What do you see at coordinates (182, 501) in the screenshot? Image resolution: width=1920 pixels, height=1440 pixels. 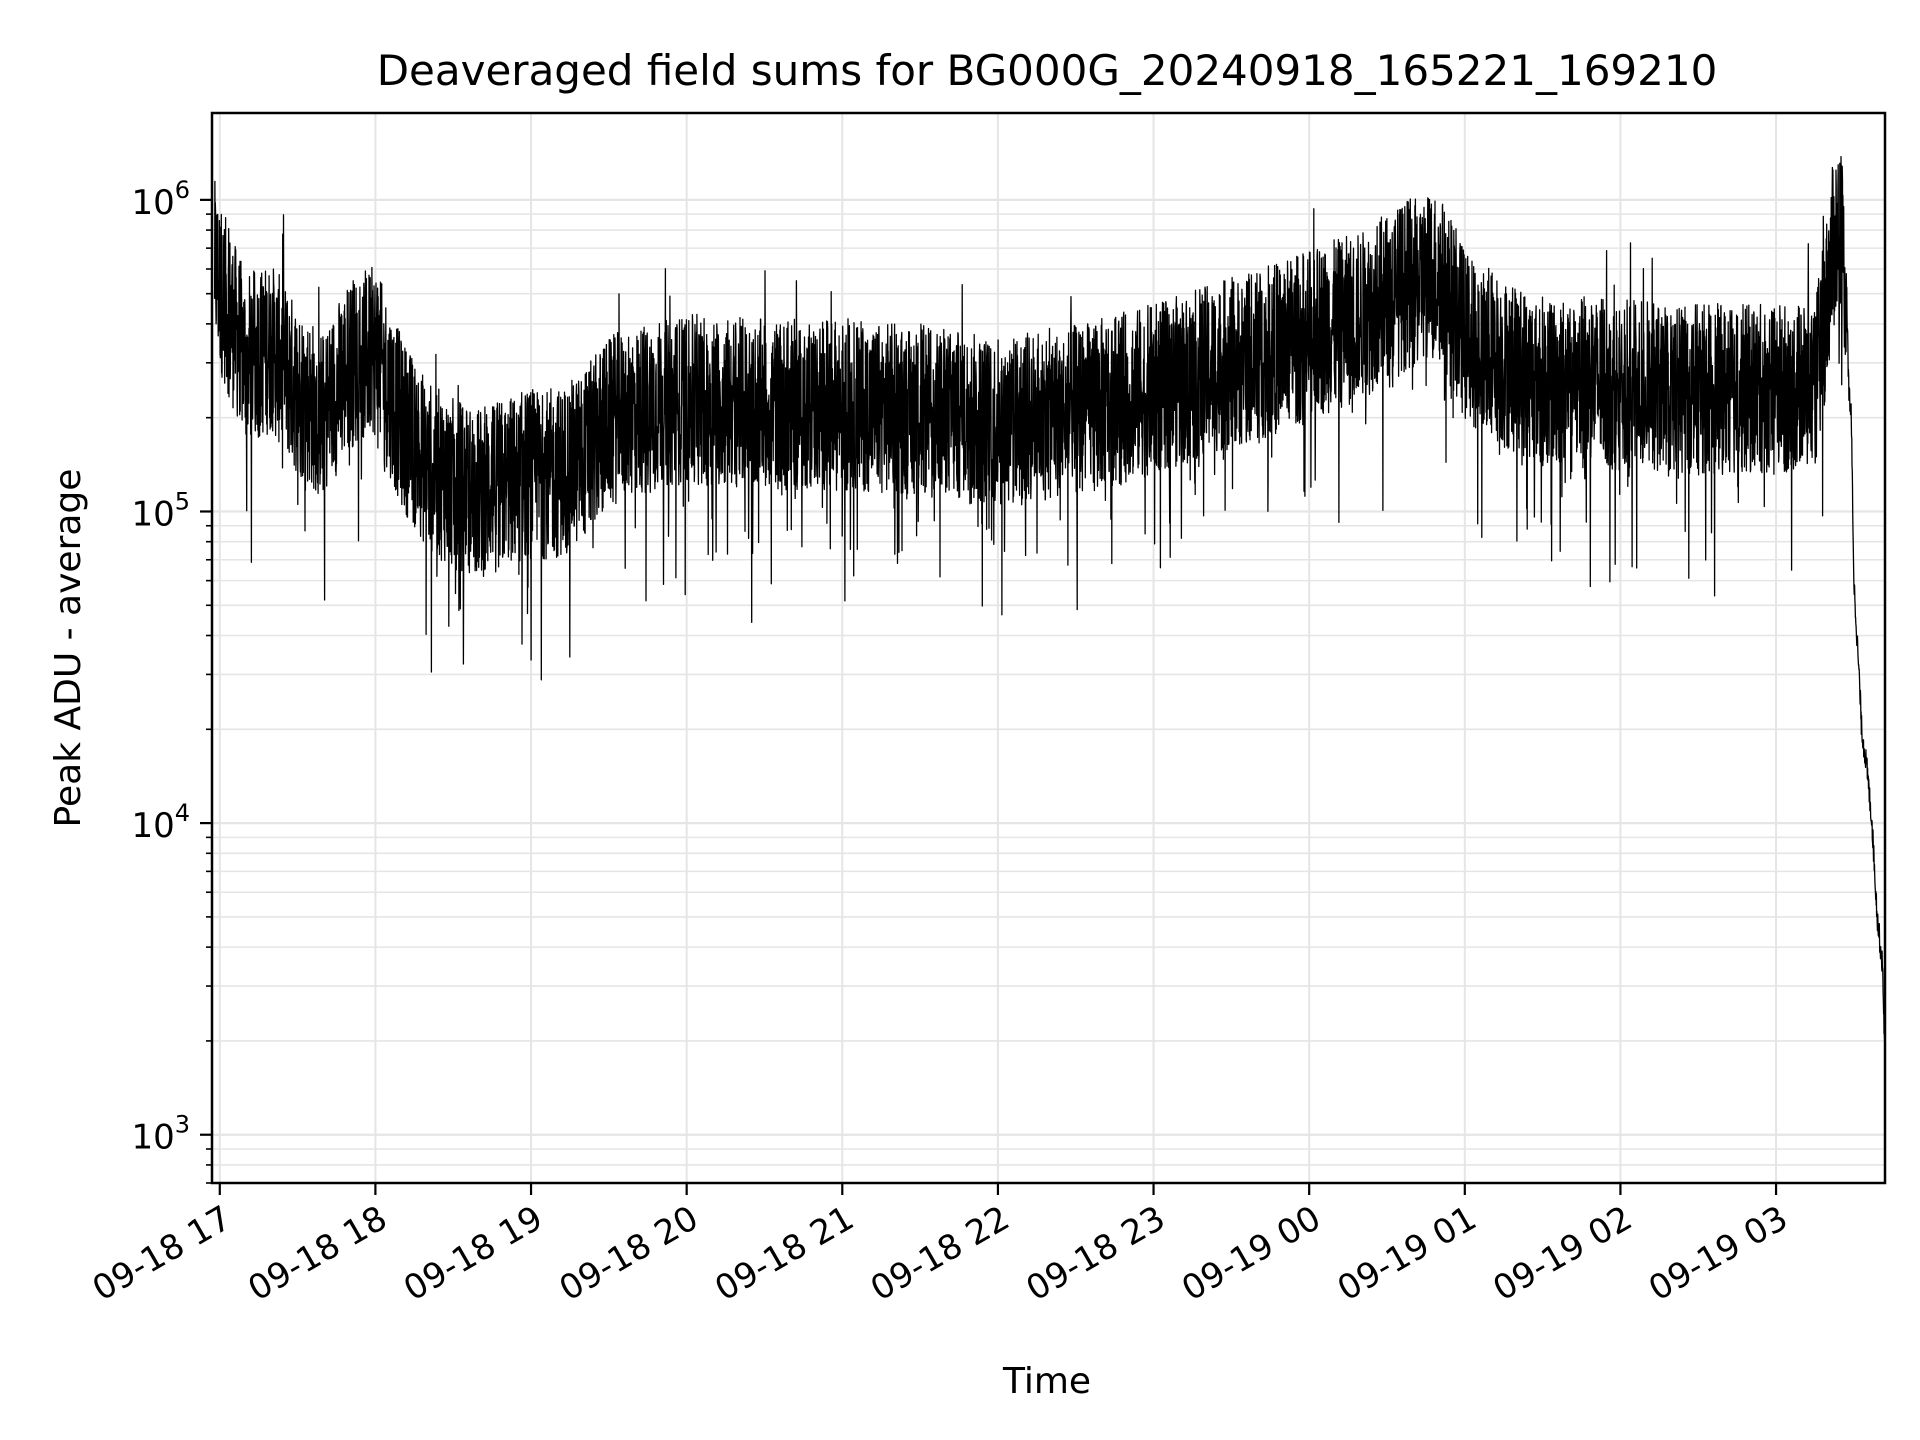 I see `y-tick-label-exponent: 5` at bounding box center [182, 501].